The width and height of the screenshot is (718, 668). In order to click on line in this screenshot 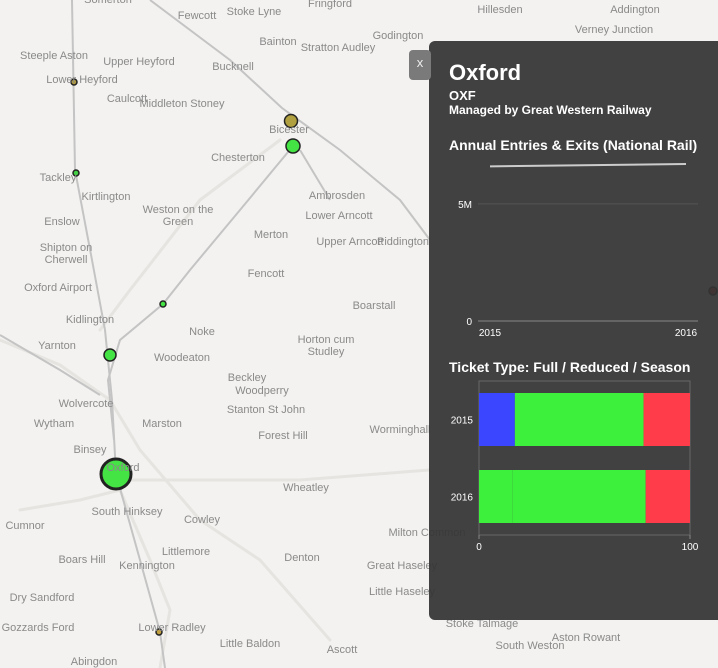, I will do `click(588, 165)`.